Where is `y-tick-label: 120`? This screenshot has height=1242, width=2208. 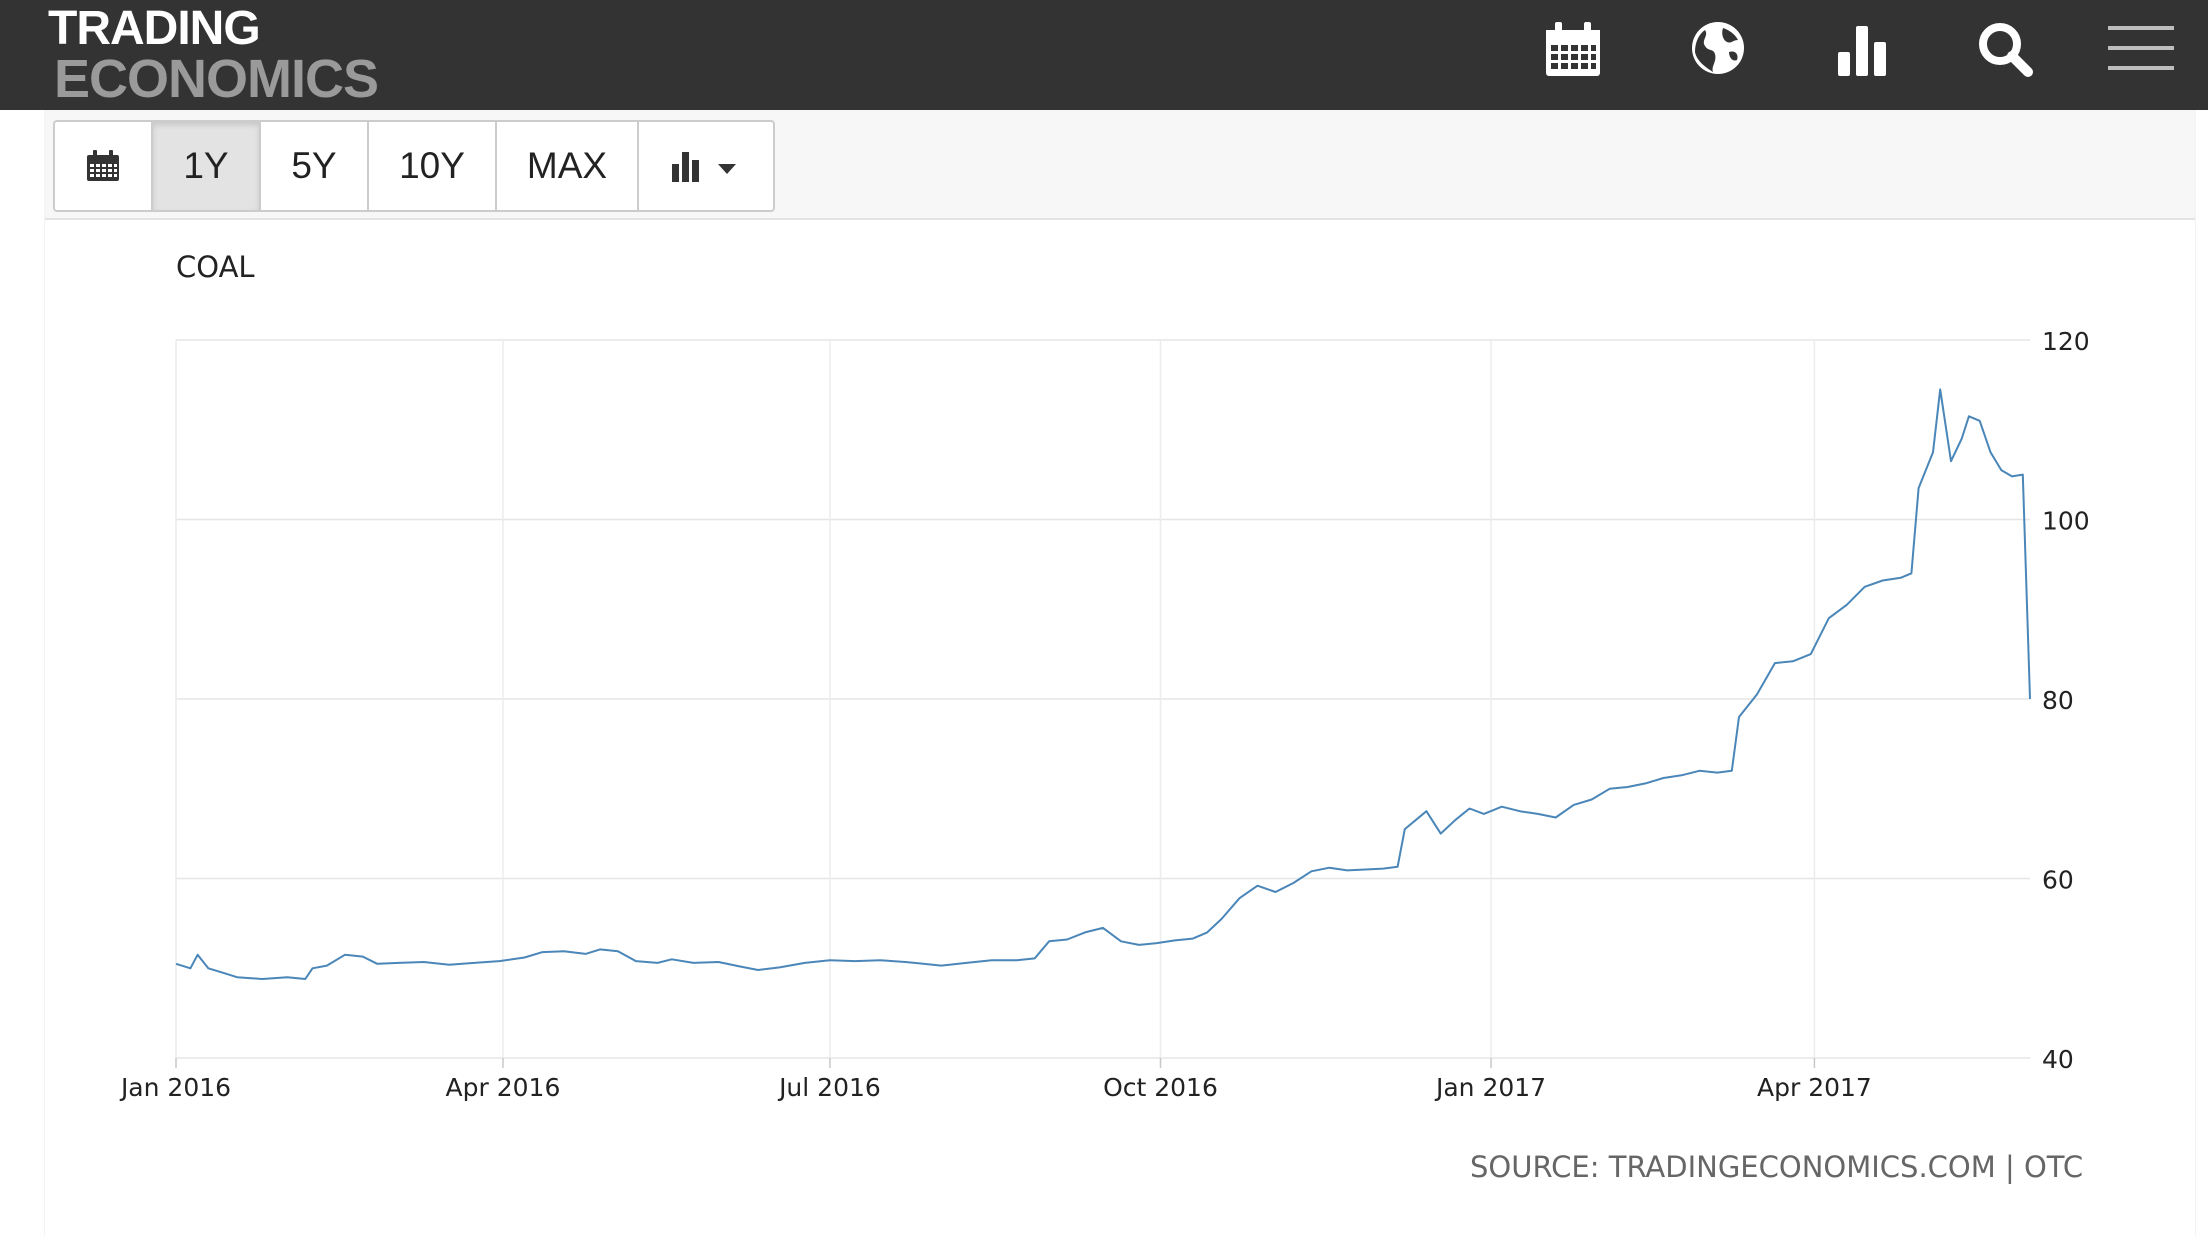 y-tick-label: 120 is located at coordinates (2066, 341).